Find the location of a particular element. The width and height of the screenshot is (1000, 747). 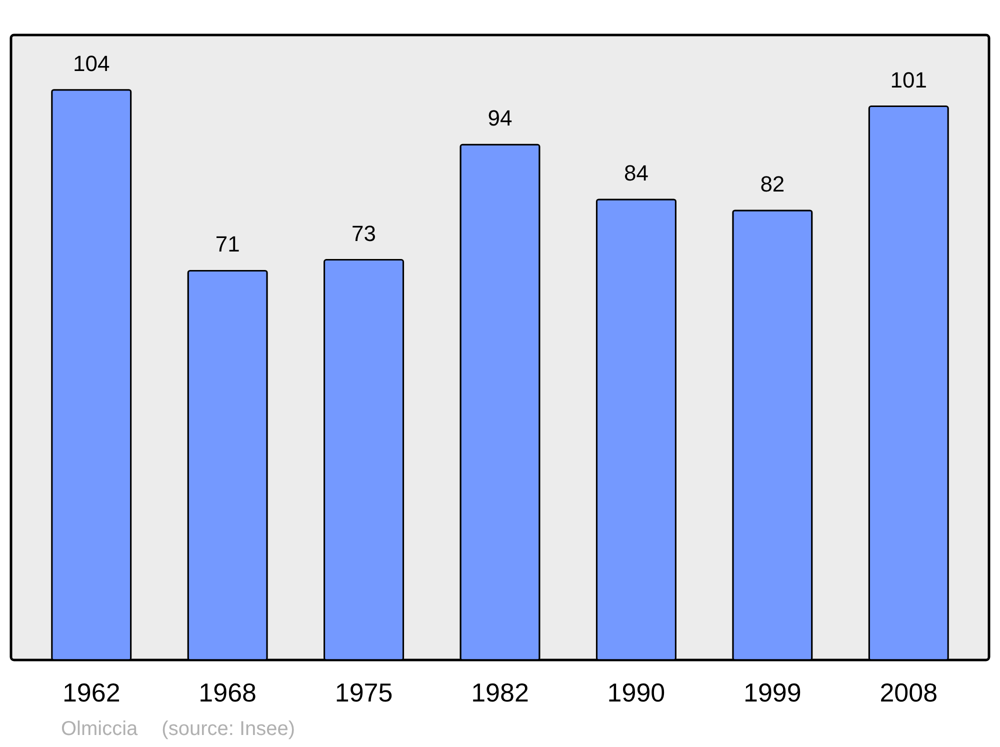

x-tick-label: 1968 is located at coordinates (227, 693).